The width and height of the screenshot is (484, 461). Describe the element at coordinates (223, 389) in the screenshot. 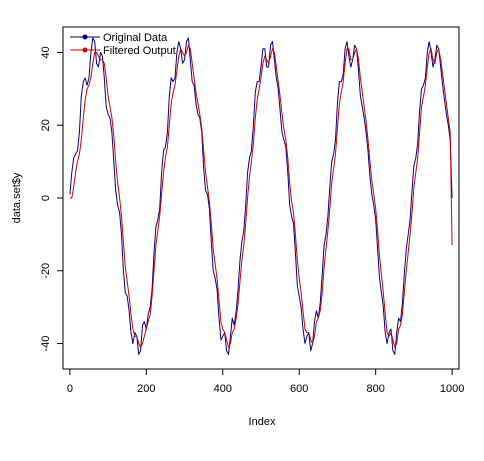

I see `x-tick-label: 400` at that location.